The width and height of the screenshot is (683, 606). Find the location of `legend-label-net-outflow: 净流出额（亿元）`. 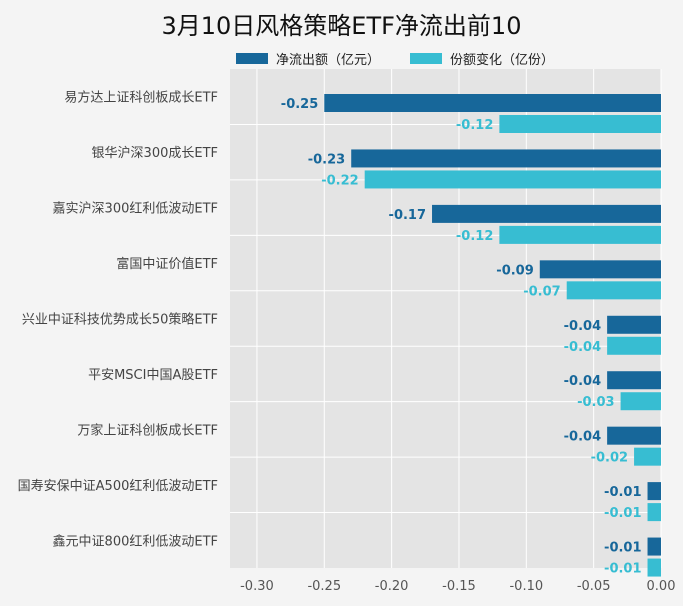

legend-label-net-outflow: 净流出额（亿元） is located at coordinates (328, 60).